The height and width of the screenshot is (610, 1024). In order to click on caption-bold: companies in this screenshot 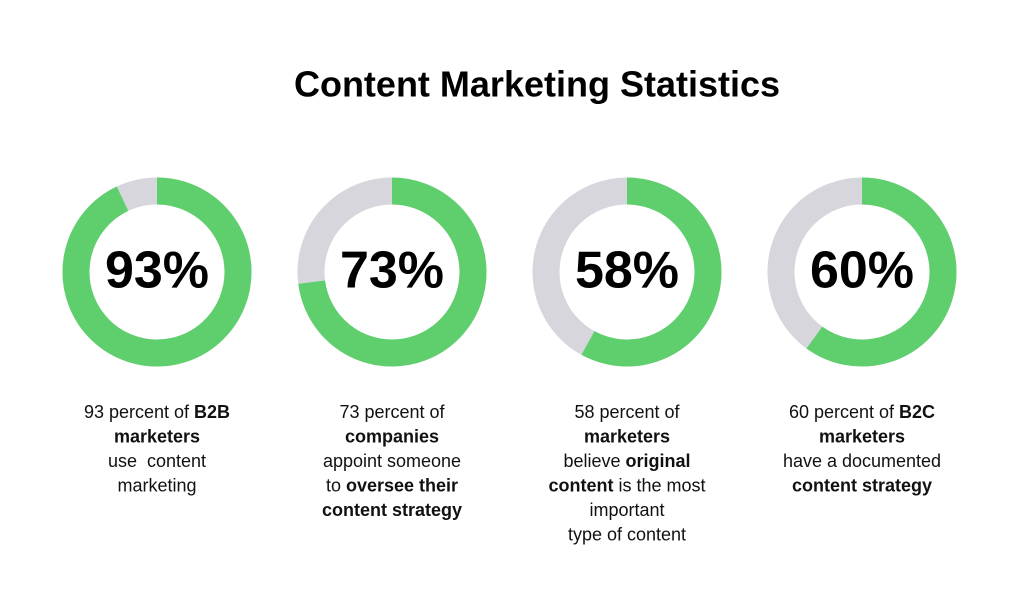, I will do `click(392, 436)`.